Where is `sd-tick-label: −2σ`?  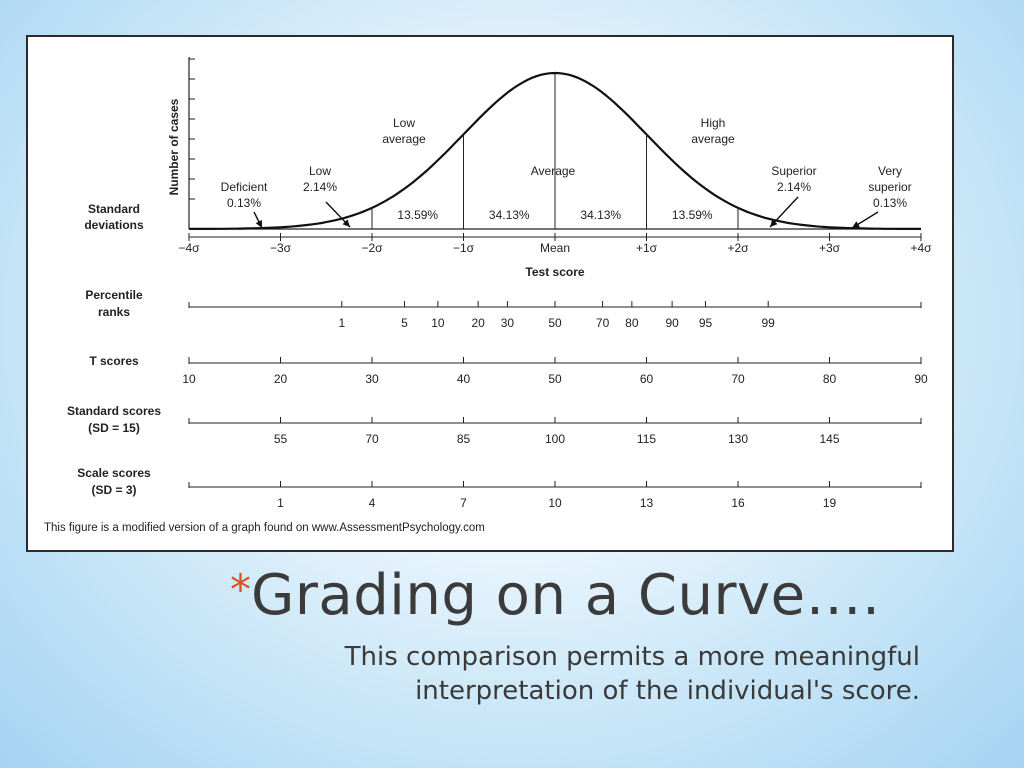
sd-tick-label: −2σ is located at coordinates (372, 248).